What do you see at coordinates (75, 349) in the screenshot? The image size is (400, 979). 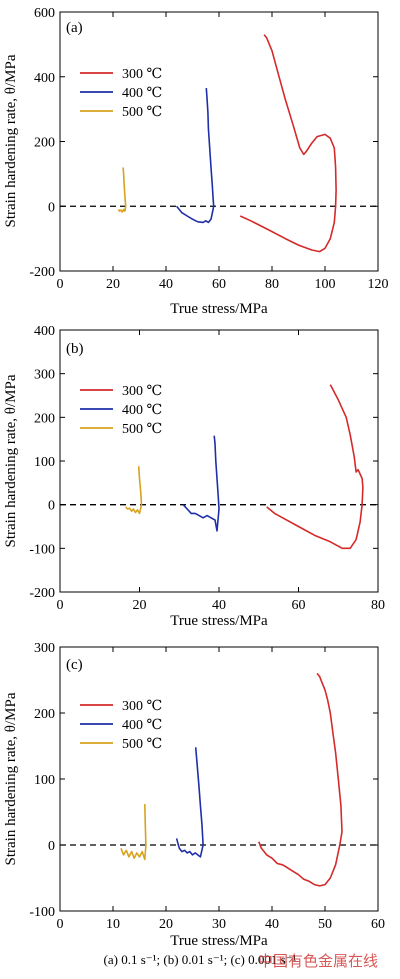 I see `panel-label: (b)` at bounding box center [75, 349].